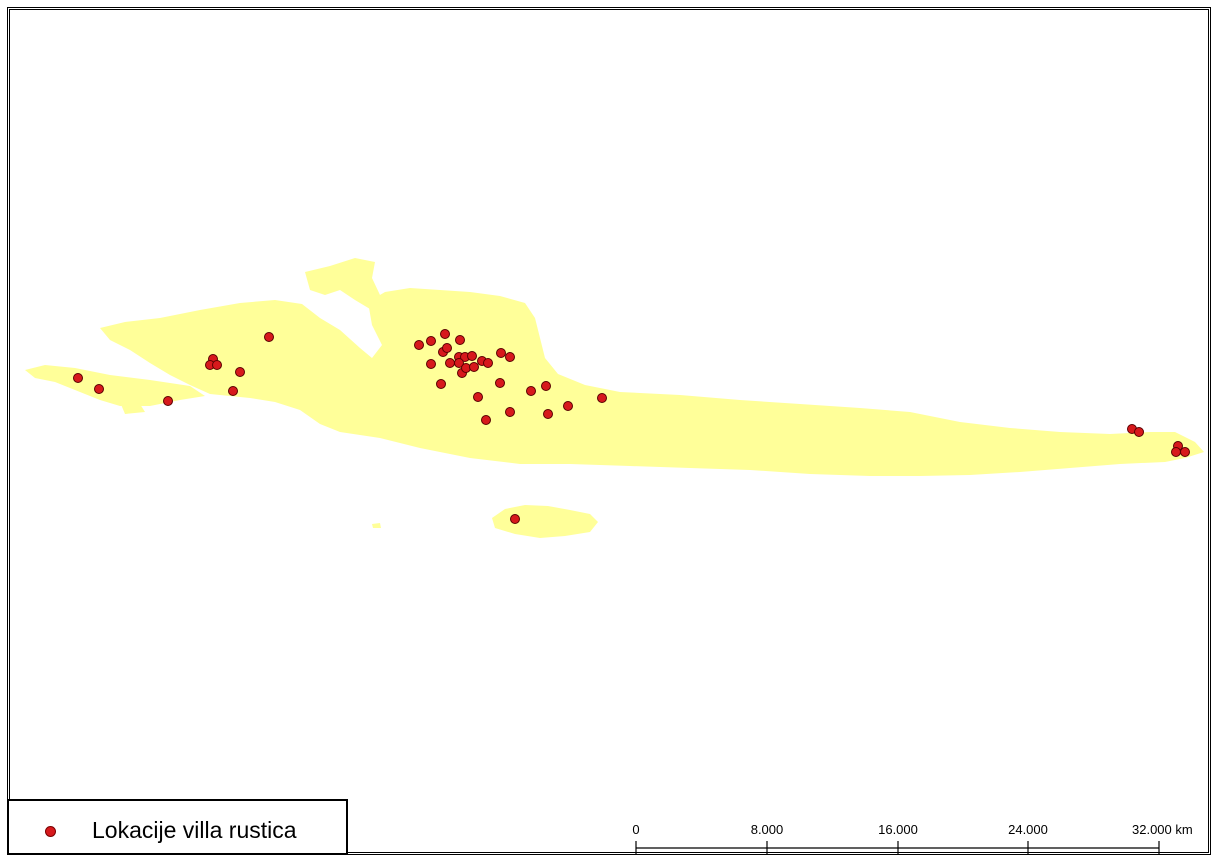 Image resolution: width=1218 pixels, height=862 pixels. Describe the element at coordinates (1028, 829) in the screenshot. I see `scale-label-3: 24.000` at that location.